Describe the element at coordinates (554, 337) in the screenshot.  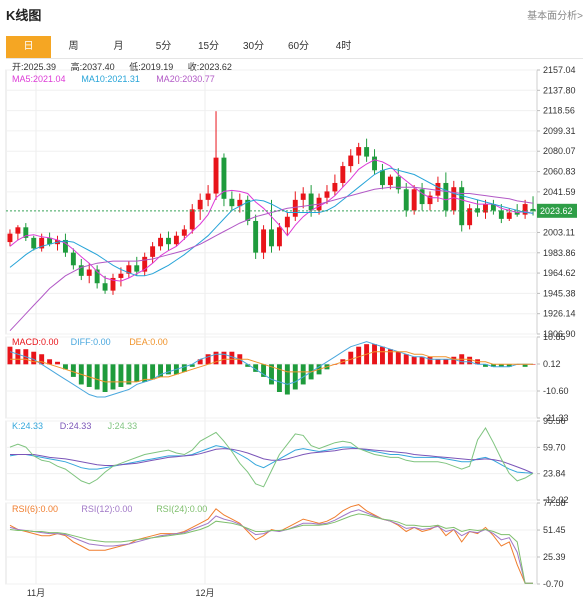
I see `macd-tick-label: 10.85` at that location.